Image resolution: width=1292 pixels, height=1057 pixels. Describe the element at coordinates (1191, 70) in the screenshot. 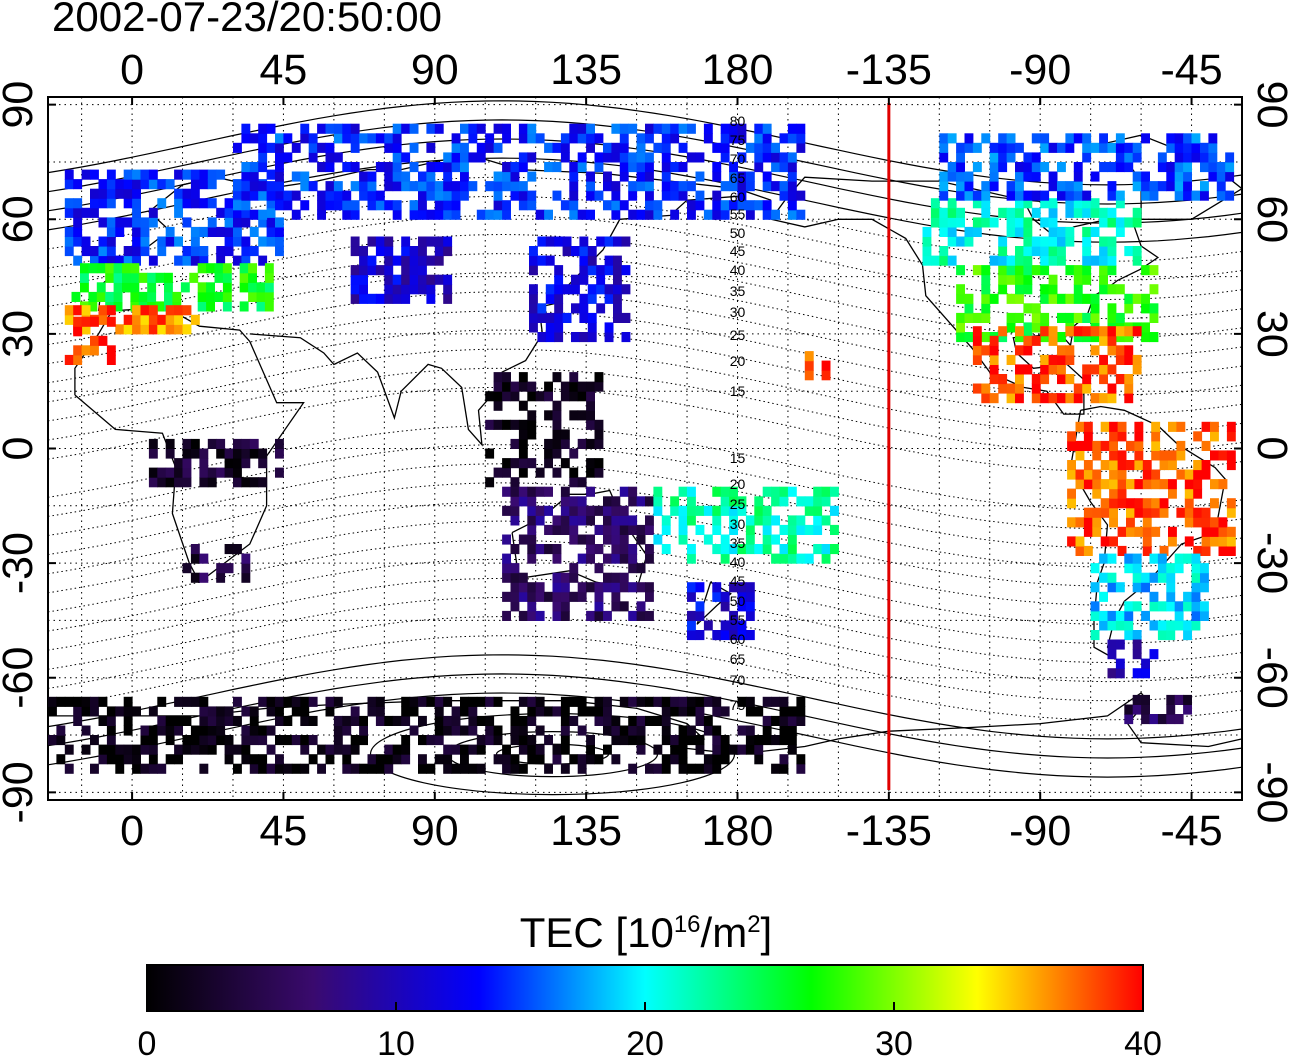

I see `x-tick-label-top: -45` at that location.